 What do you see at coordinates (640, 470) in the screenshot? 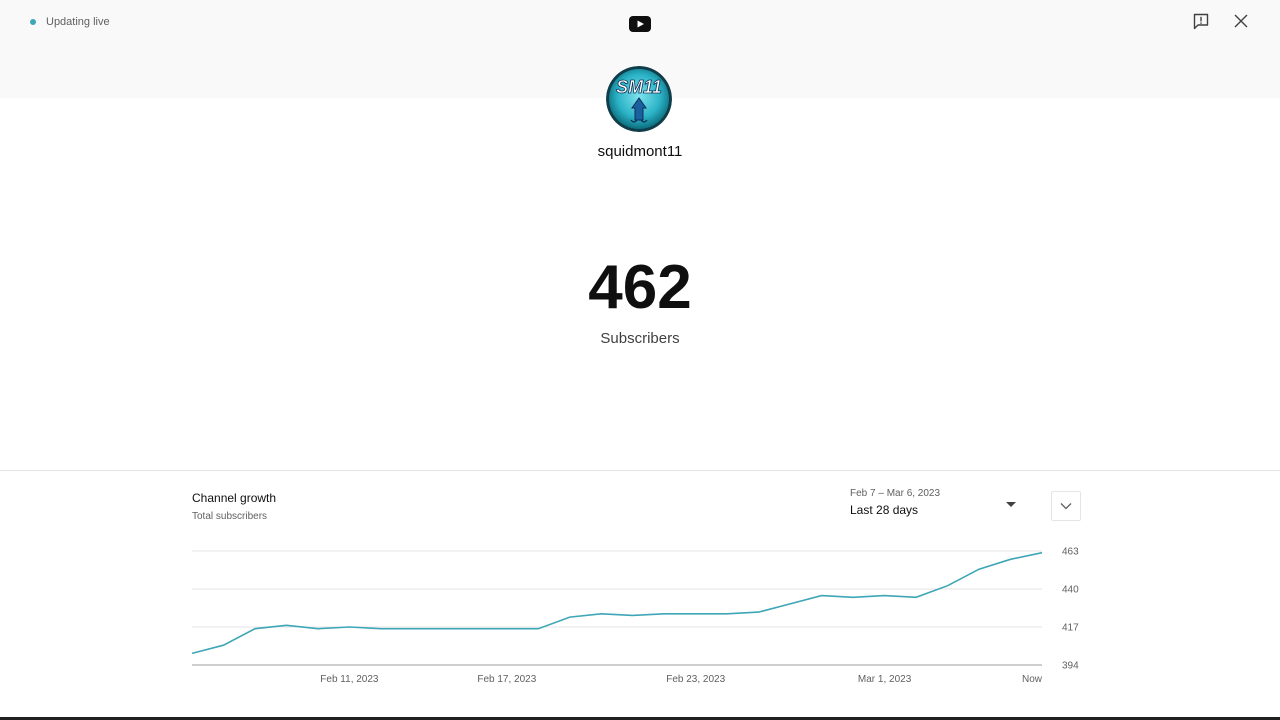
I see `section-divider` at bounding box center [640, 470].